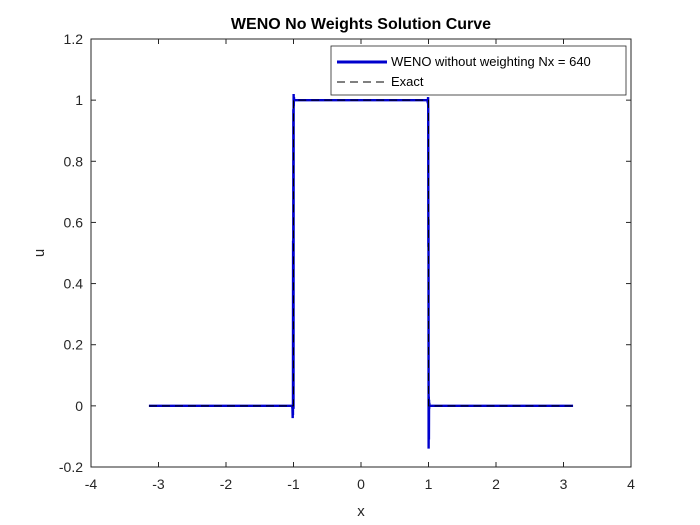 This screenshot has height=525, width=700. What do you see at coordinates (91, 484) in the screenshot?
I see `x-tick-label: -4` at bounding box center [91, 484].